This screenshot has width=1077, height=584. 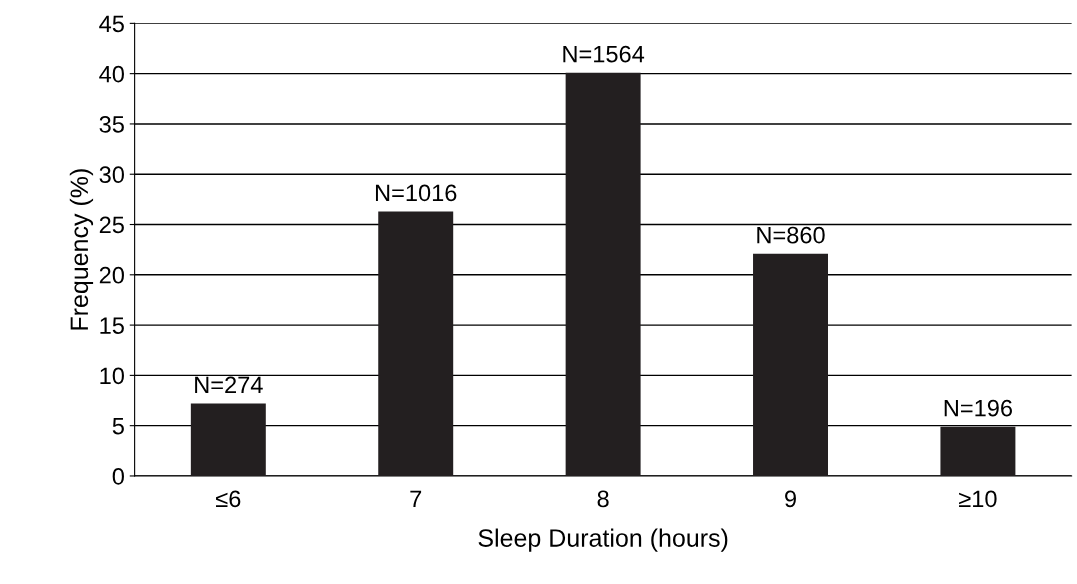 I want to click on y-axis-title: Frequency (%), so click(x=81, y=249).